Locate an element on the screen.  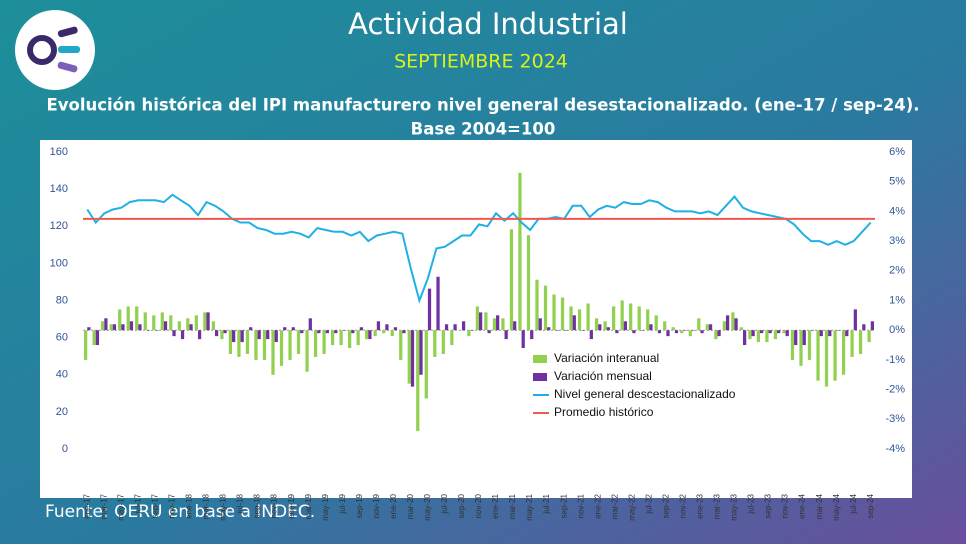
x-tick-label: may-21 is located at coordinates (529, 506).